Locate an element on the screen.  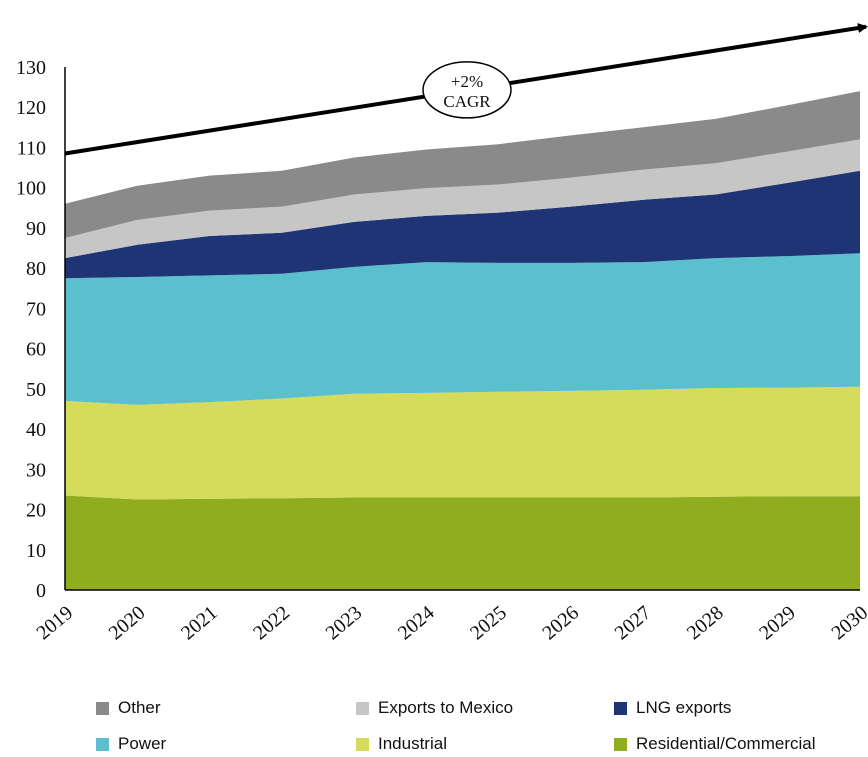
legend-item-lng-exports: LNG exports is located at coordinates (672, 708).